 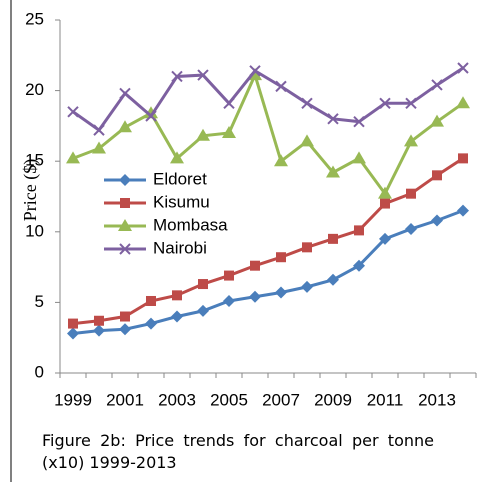 What do you see at coordinates (437, 399) in the screenshot?
I see `x-tick-label: 2013` at bounding box center [437, 399].